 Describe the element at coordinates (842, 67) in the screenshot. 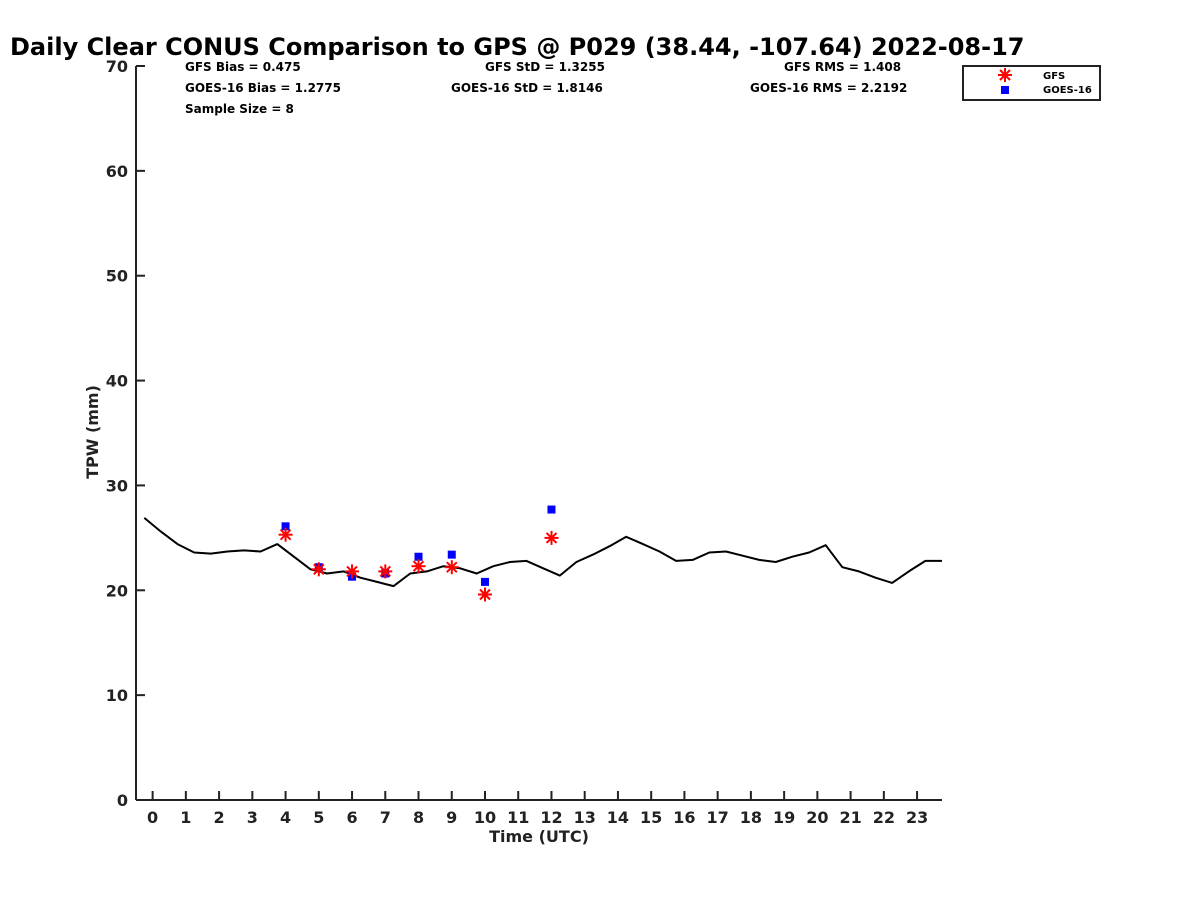

I see `stat-gfs-rms: GFS RMS = 1.408` at that location.